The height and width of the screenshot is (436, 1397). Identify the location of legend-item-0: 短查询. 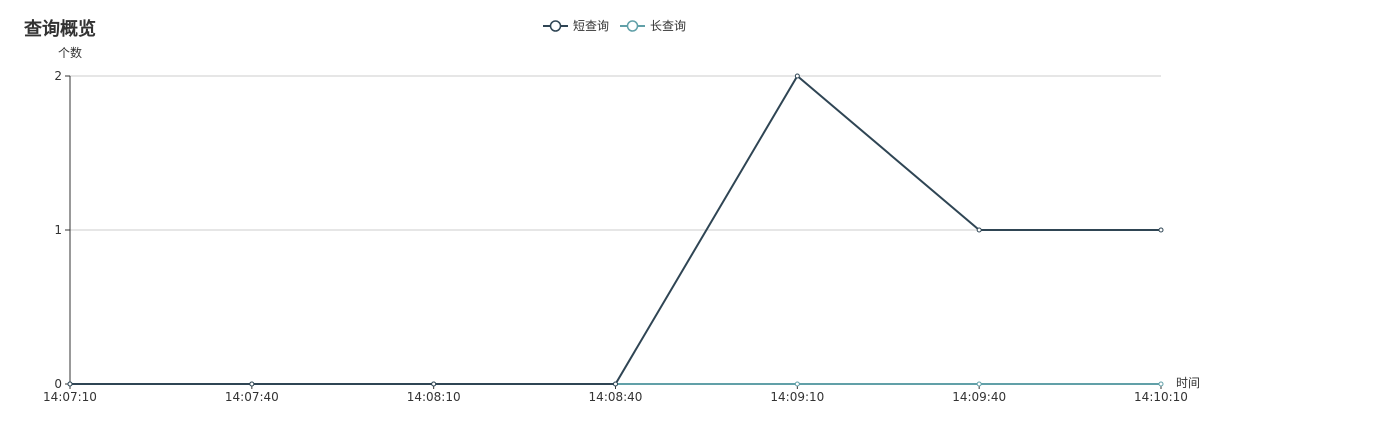
(576, 26).